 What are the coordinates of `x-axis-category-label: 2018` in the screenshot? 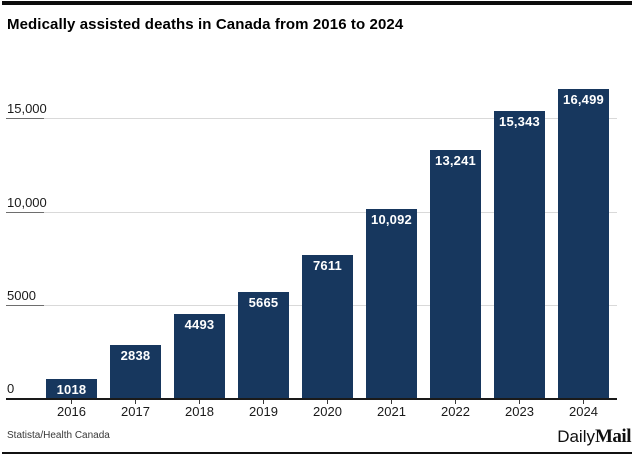 It's located at (199, 411).